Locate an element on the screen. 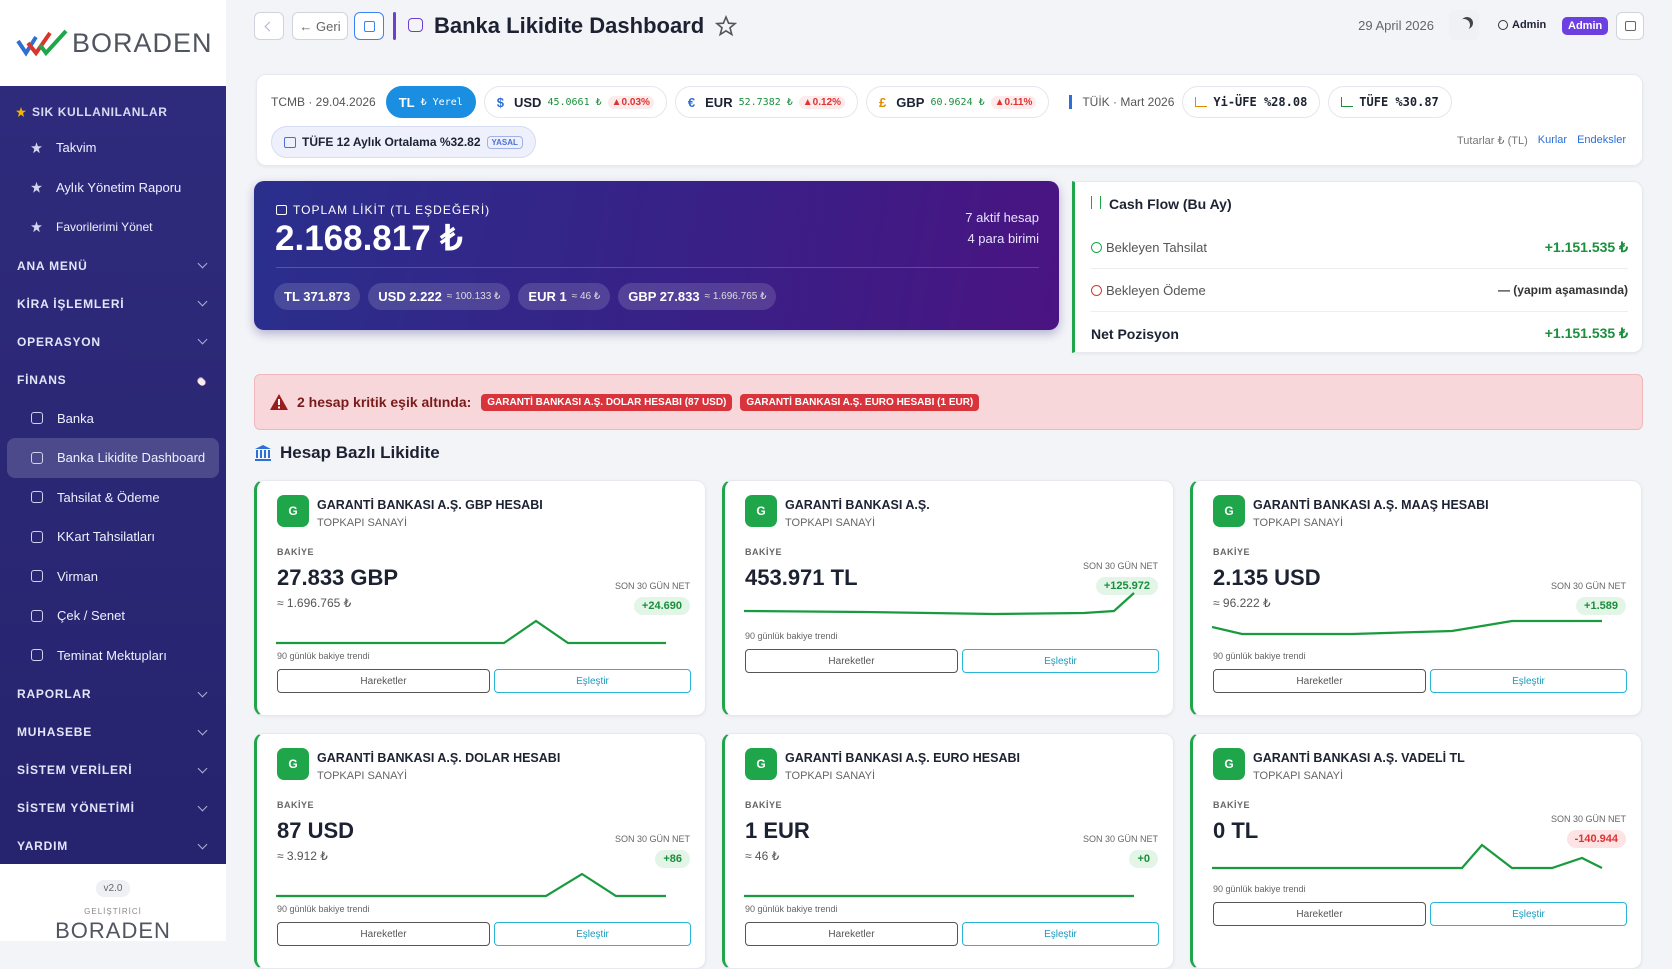 The height and width of the screenshot is (969, 1672). currency-symbol: £ is located at coordinates (883, 102).